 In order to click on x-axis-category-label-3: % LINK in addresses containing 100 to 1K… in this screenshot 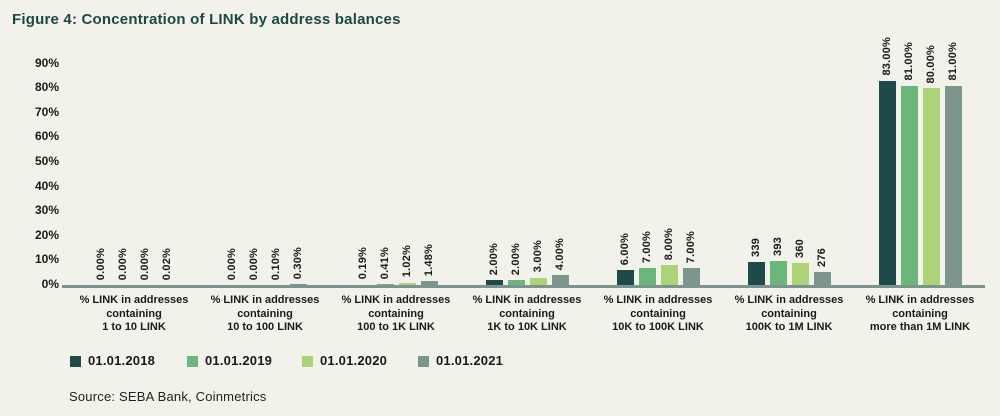, I will do `click(396, 313)`.